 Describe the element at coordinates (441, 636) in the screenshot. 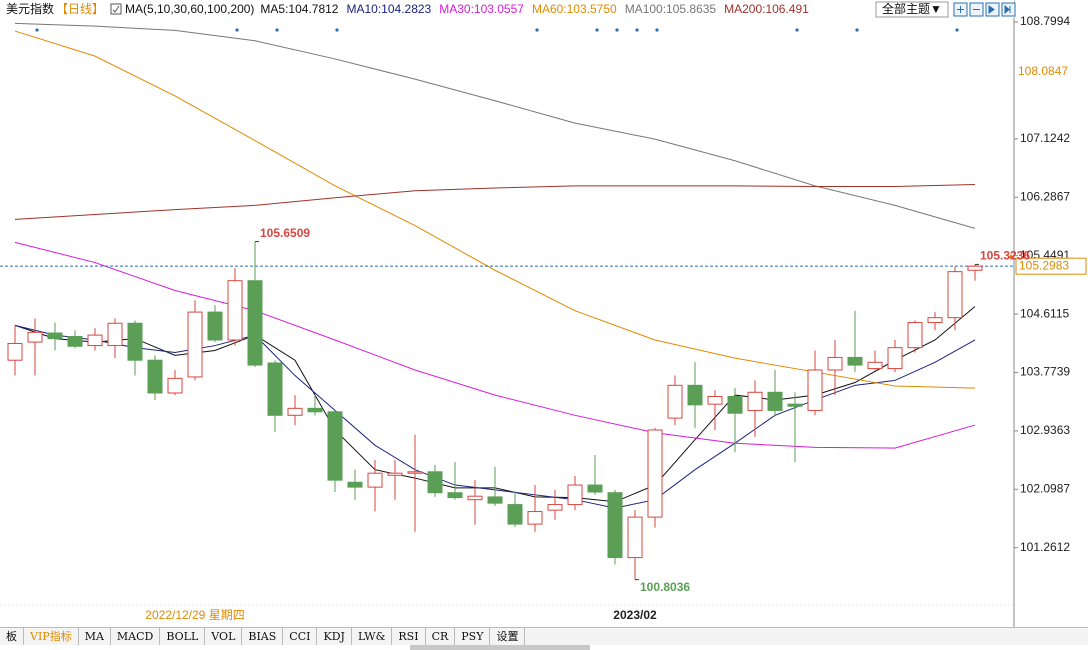

I see `tab: CR` at that location.